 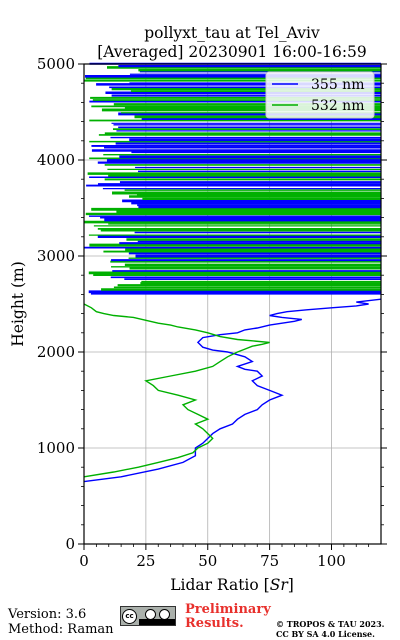 What do you see at coordinates (232, 52) in the screenshot?
I see `chart-subtitle: [Averaged] 20230901 16:00-16:59` at bounding box center [232, 52].